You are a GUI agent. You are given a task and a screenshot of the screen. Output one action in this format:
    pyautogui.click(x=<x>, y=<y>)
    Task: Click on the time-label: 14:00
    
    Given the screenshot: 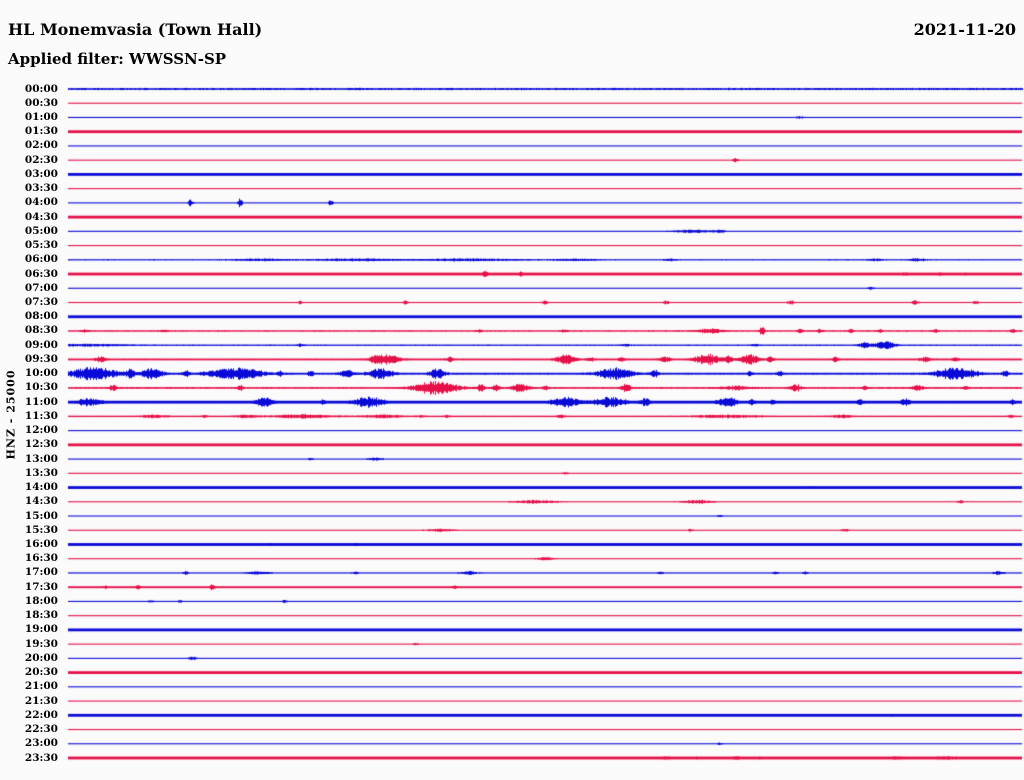 What is the action you would take?
    pyautogui.click(x=41, y=487)
    